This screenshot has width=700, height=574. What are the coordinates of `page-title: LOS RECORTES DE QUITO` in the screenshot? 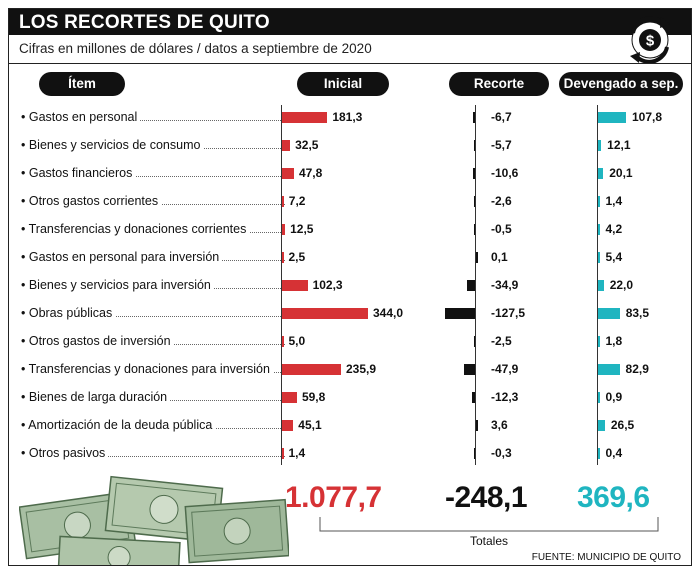 It's located at (144, 22).